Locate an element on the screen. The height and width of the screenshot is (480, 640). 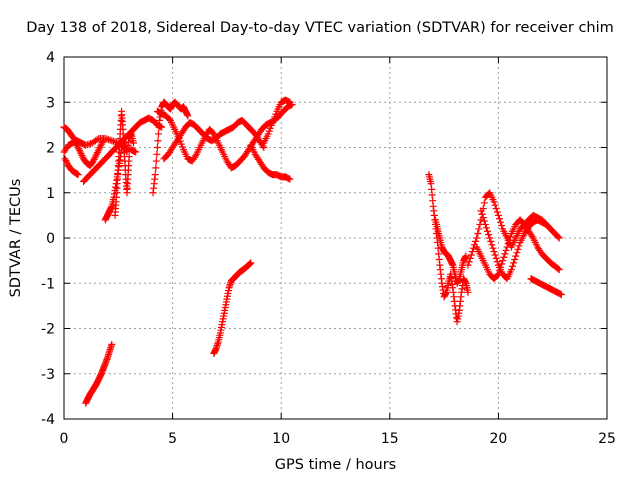
x-tick-label: 5 is located at coordinates (172, 439).